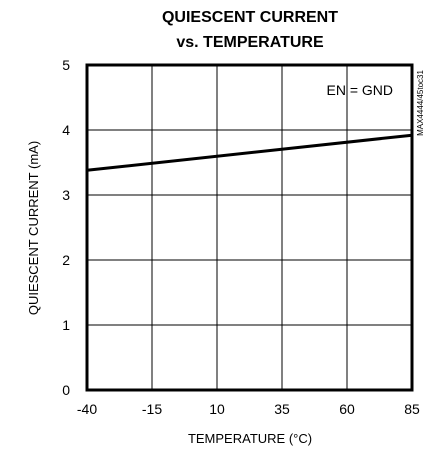  I want to click on y-tick-label-1: 1, so click(66, 325).